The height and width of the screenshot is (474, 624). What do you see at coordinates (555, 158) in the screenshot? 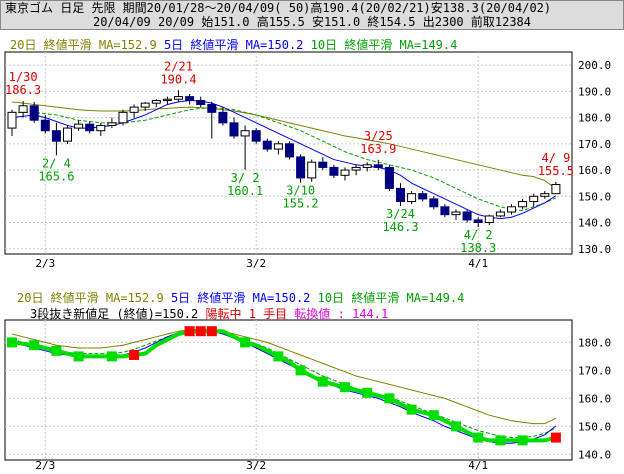
I see `peak-date-label: 4/ 9` at bounding box center [555, 158].